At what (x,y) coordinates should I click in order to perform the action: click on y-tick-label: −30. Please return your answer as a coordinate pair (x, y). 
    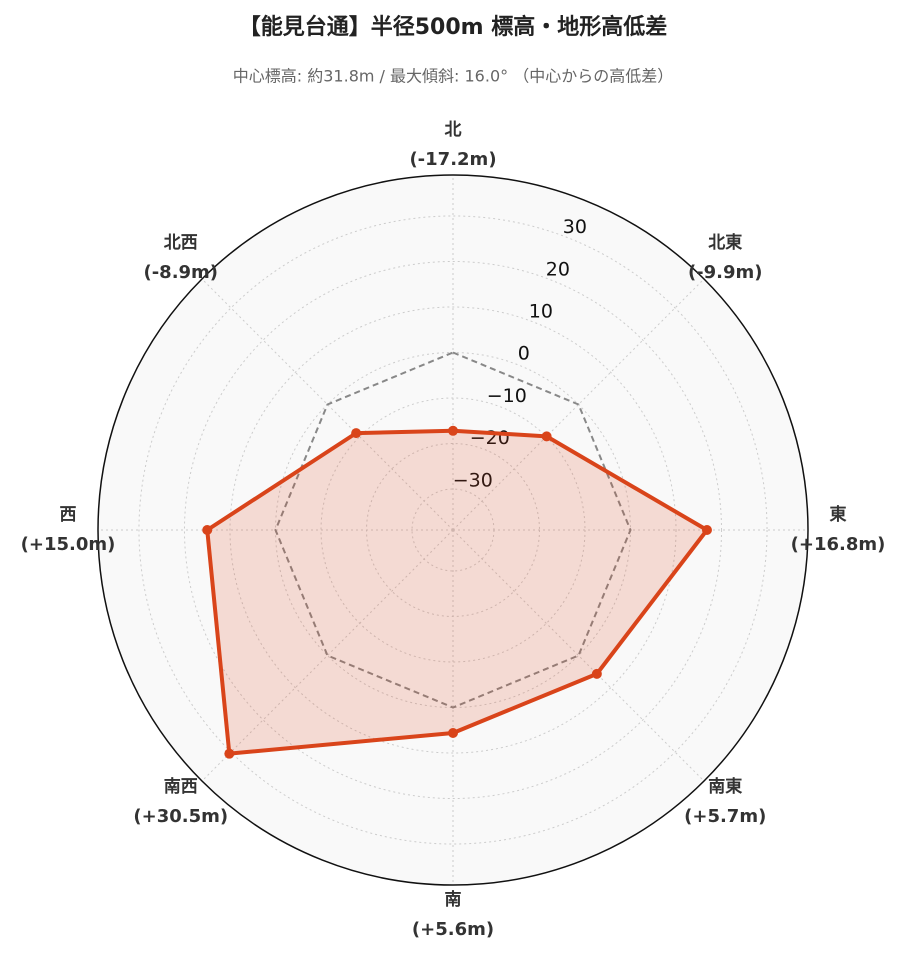
    Looking at the image, I should click on (473, 480).